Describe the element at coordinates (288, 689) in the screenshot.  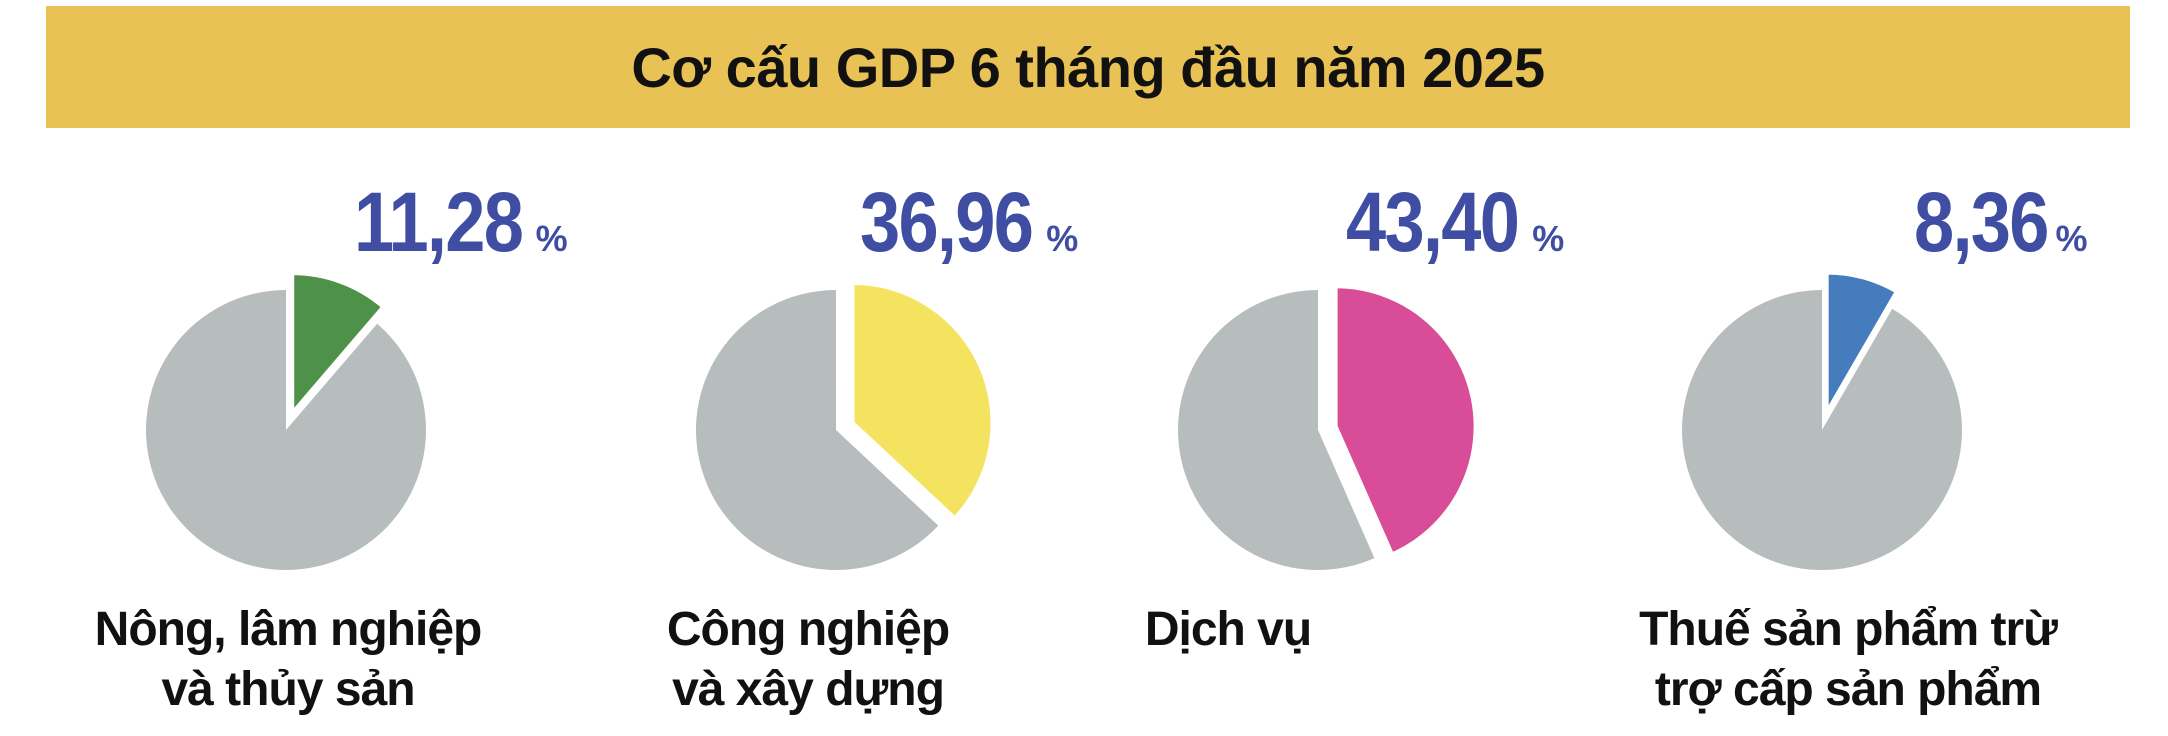
I see `sector-label-line: và thủy sản` at that location.